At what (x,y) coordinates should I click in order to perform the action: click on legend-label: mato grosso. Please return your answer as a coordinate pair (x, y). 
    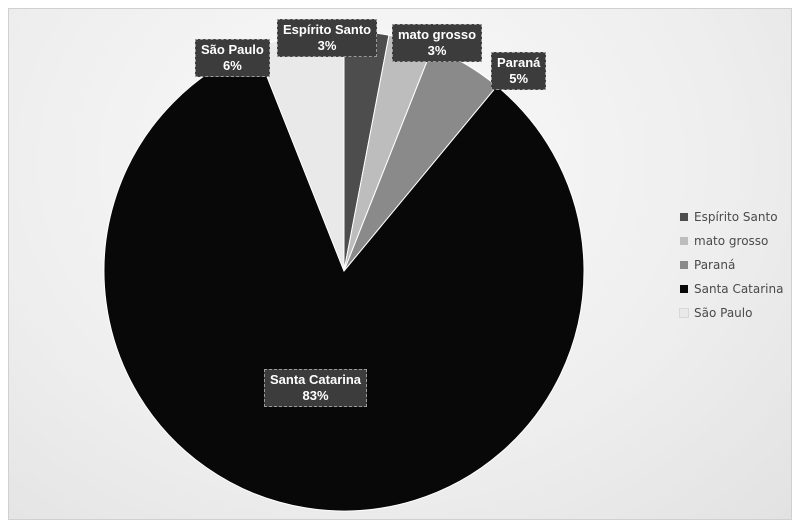
    Looking at the image, I should click on (731, 241).